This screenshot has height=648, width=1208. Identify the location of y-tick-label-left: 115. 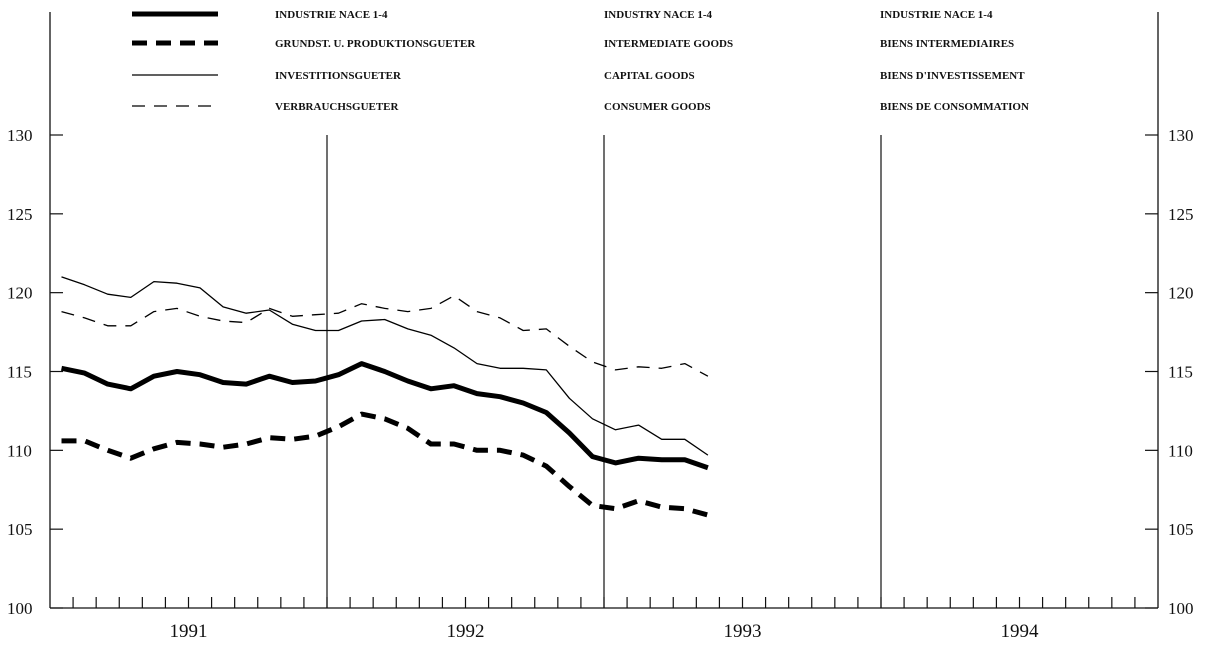
(19, 372).